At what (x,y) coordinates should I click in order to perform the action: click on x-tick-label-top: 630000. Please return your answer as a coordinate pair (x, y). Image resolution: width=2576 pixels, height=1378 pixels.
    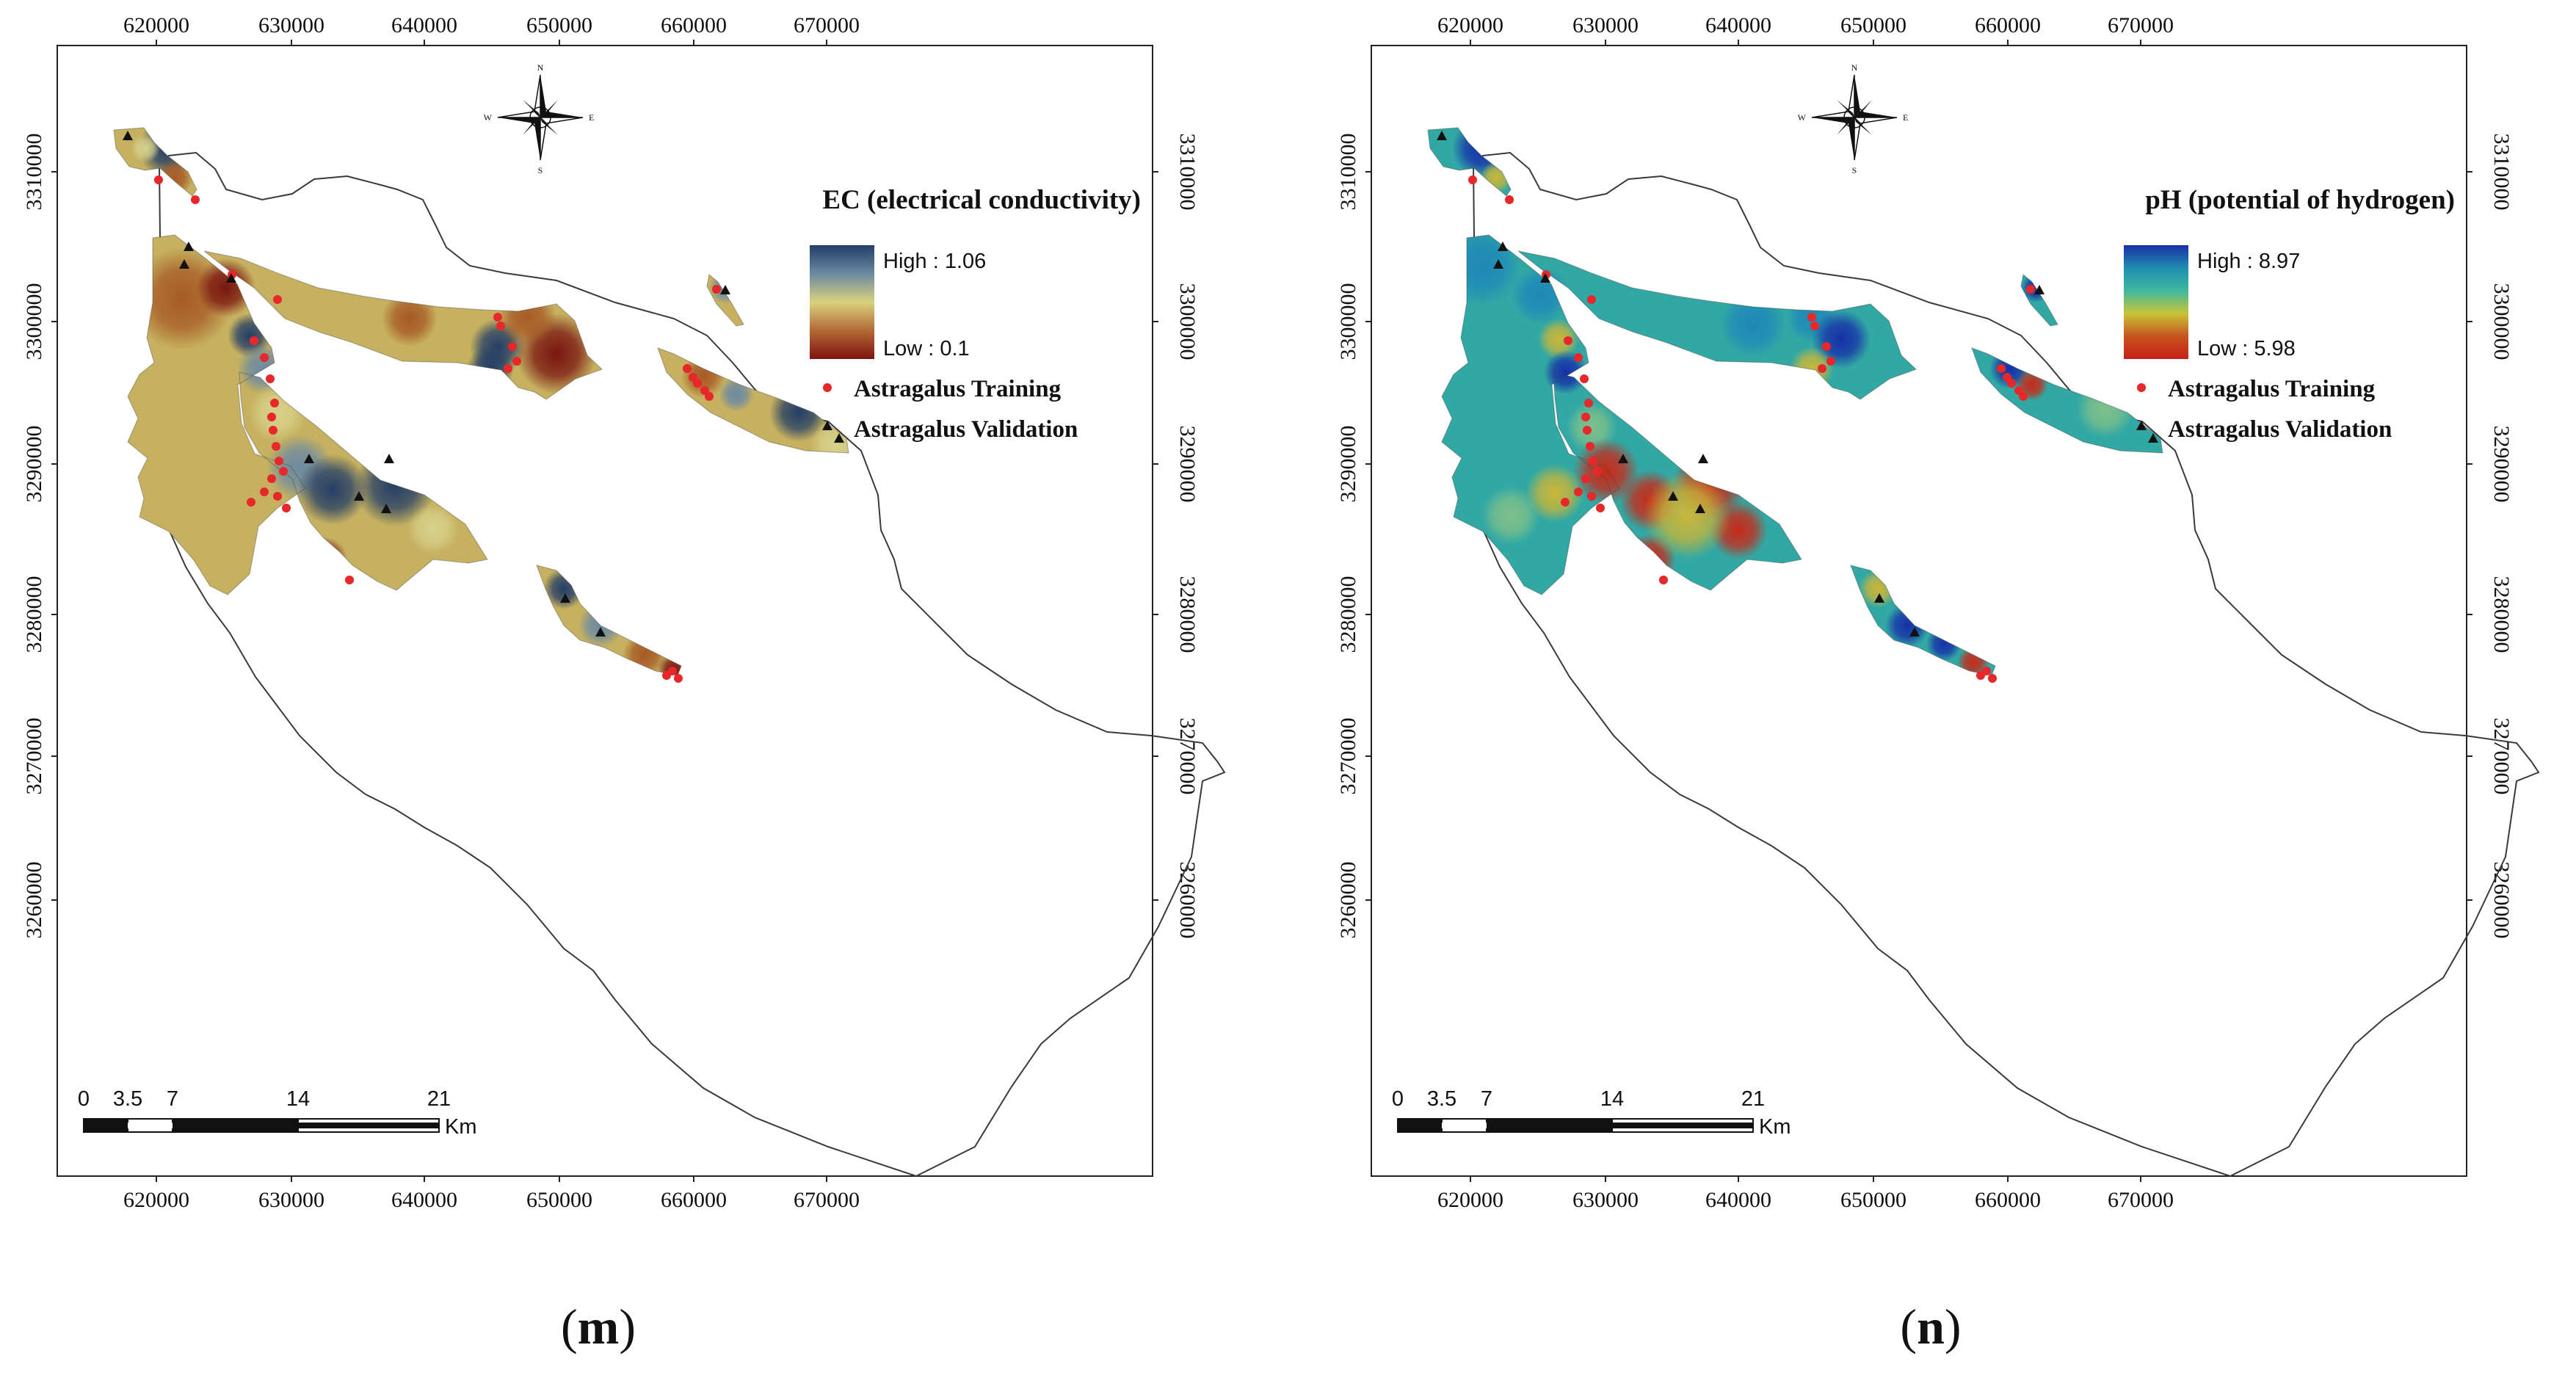
    Looking at the image, I should click on (1606, 25).